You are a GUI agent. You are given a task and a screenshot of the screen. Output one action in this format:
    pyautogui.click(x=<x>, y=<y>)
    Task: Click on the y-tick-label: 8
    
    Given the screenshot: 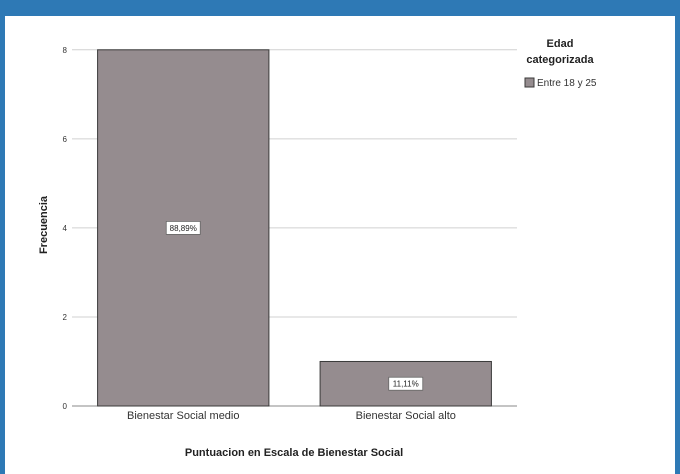 What is the action you would take?
    pyautogui.click(x=65, y=50)
    